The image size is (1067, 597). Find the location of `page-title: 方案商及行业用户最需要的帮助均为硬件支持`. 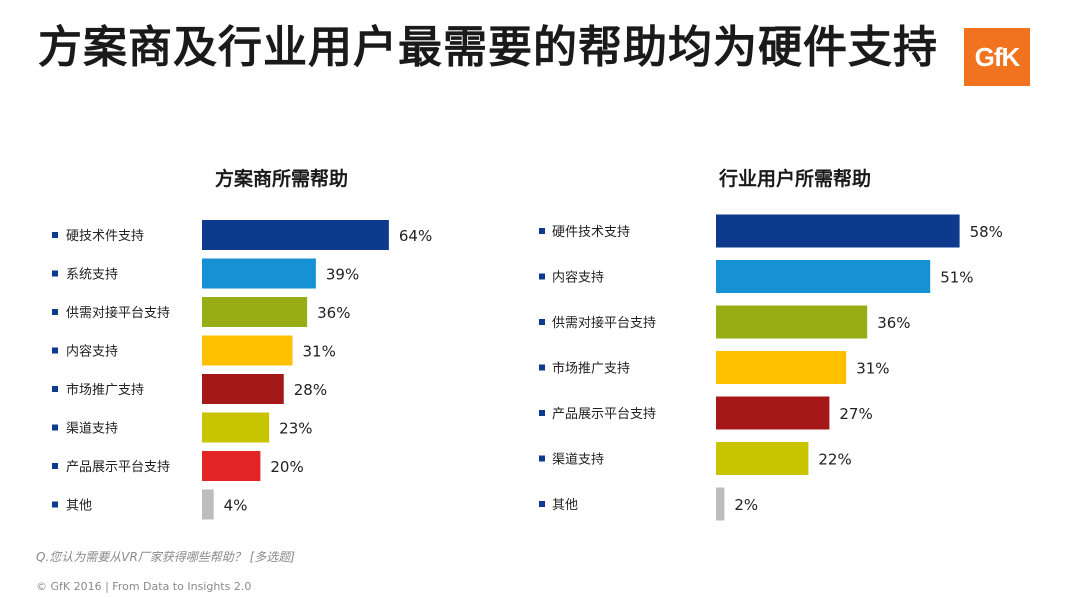

page-title: 方案商及行业用户最需要的帮助均为硬件支持 is located at coordinates (488, 47).